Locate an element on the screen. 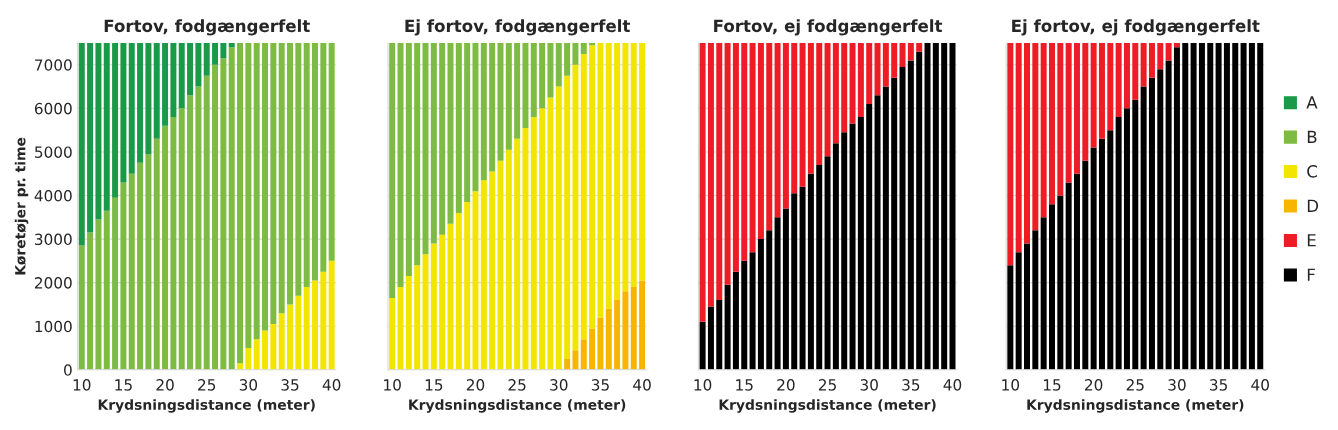  legend-label: F is located at coordinates (1311, 274).